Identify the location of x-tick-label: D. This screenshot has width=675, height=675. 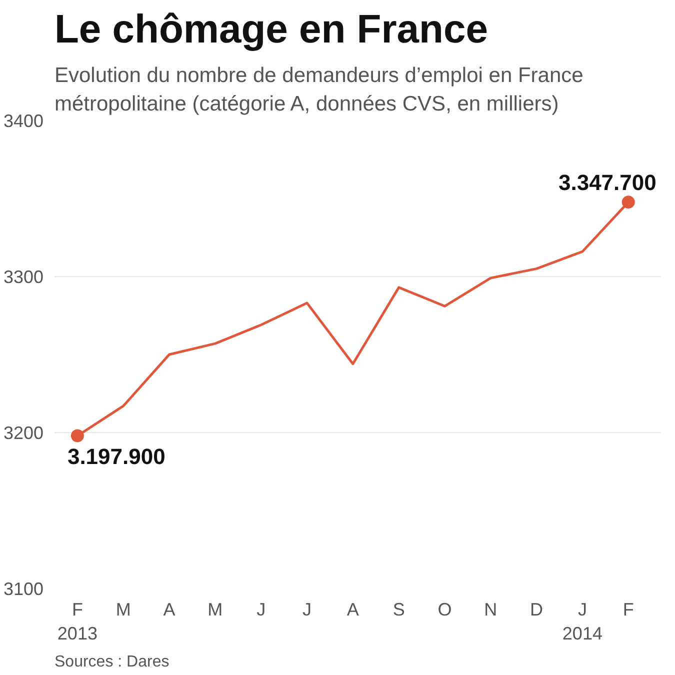
(537, 610).